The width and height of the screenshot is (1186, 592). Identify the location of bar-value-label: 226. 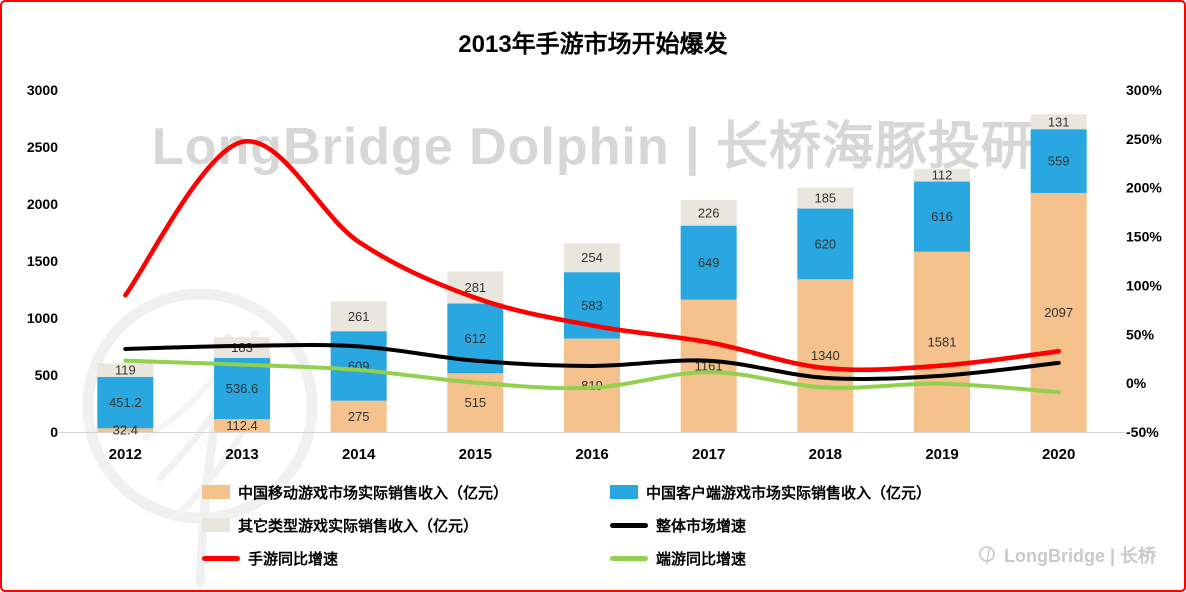
(709, 212).